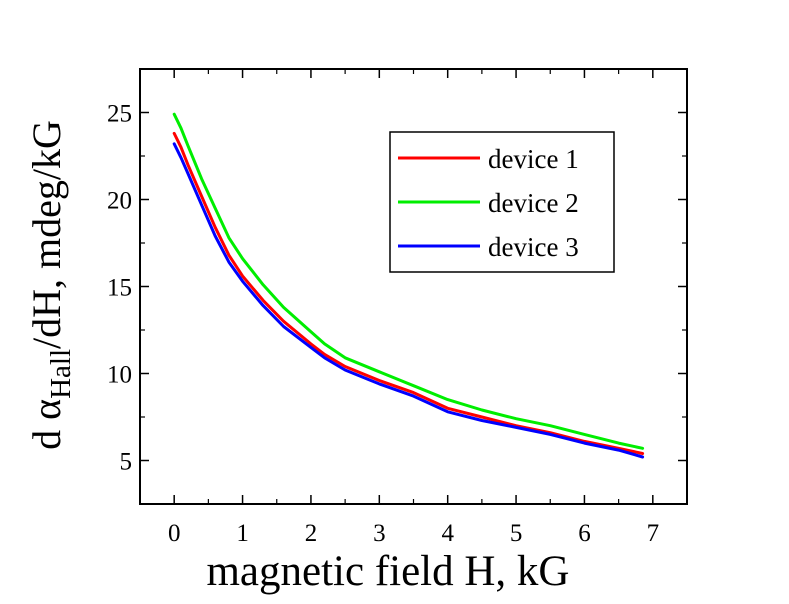  I want to click on x-tick-label: 0, so click(174, 533).